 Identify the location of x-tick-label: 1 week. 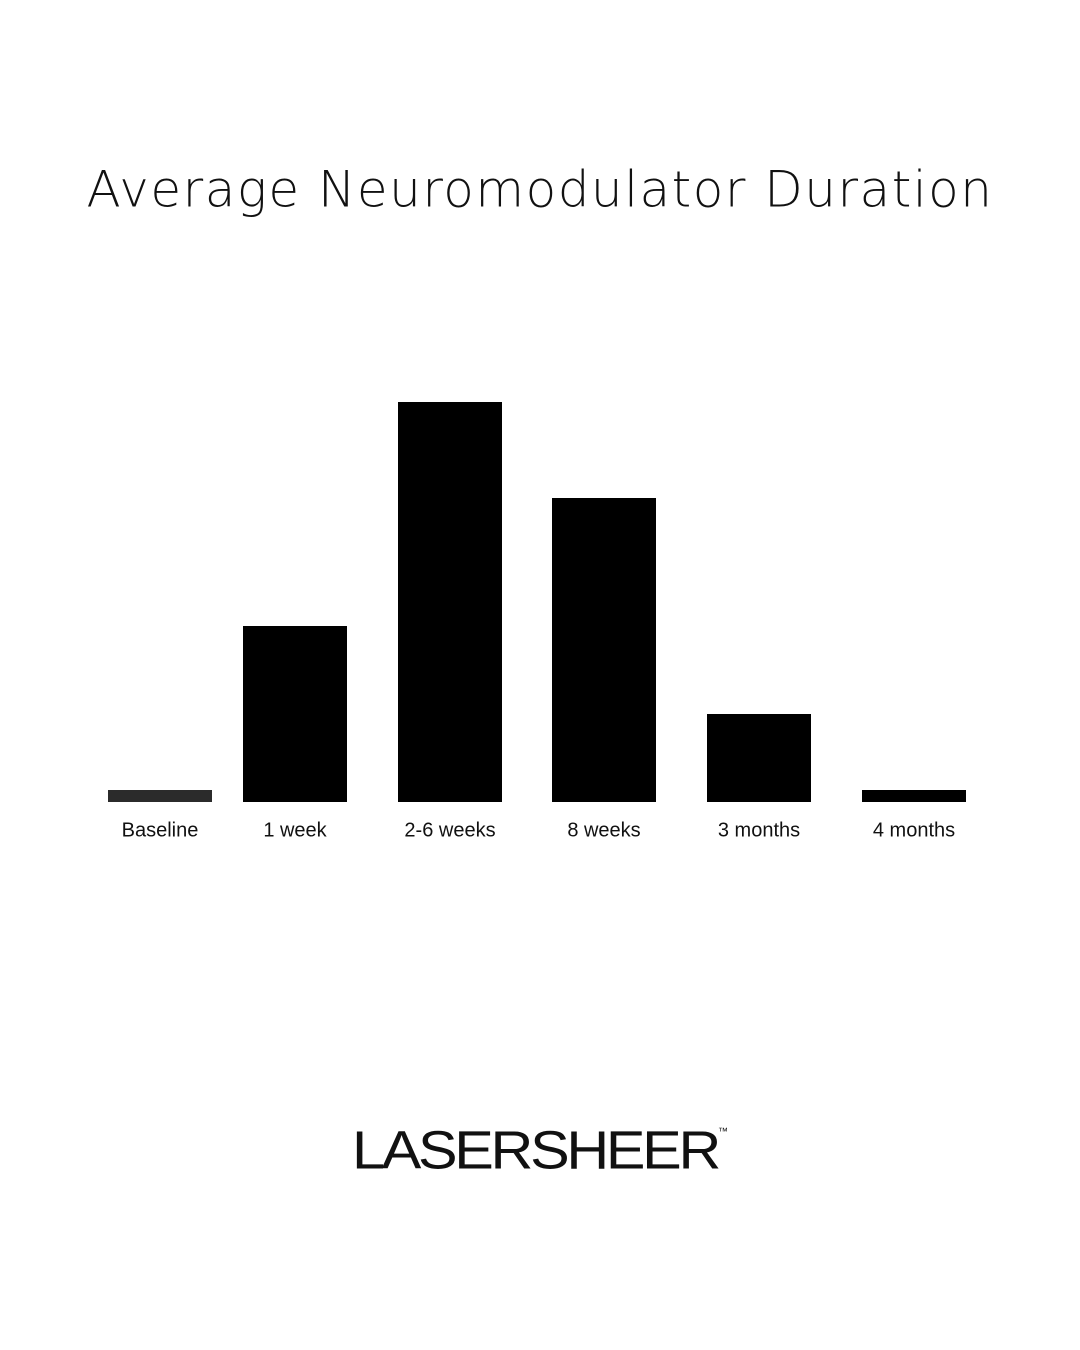
(295, 830).